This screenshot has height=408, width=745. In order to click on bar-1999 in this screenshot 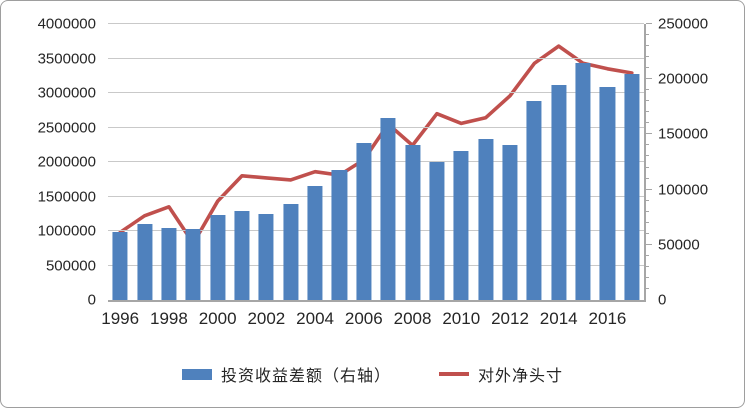, I will do `click(193, 264)`.